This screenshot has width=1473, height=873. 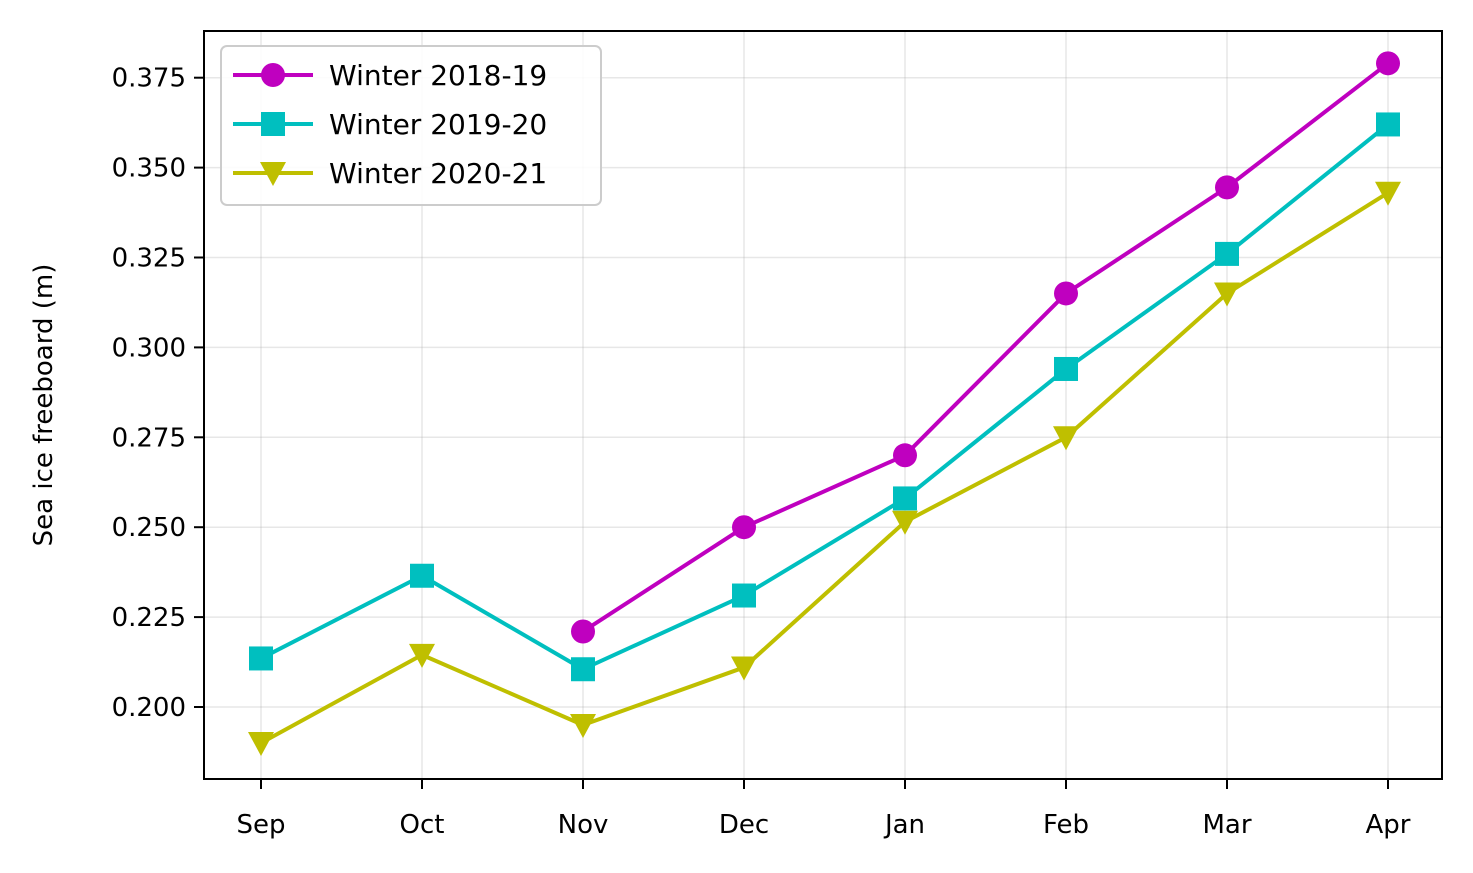 I want to click on y-tick-label: 0.225, so click(x=149, y=618).